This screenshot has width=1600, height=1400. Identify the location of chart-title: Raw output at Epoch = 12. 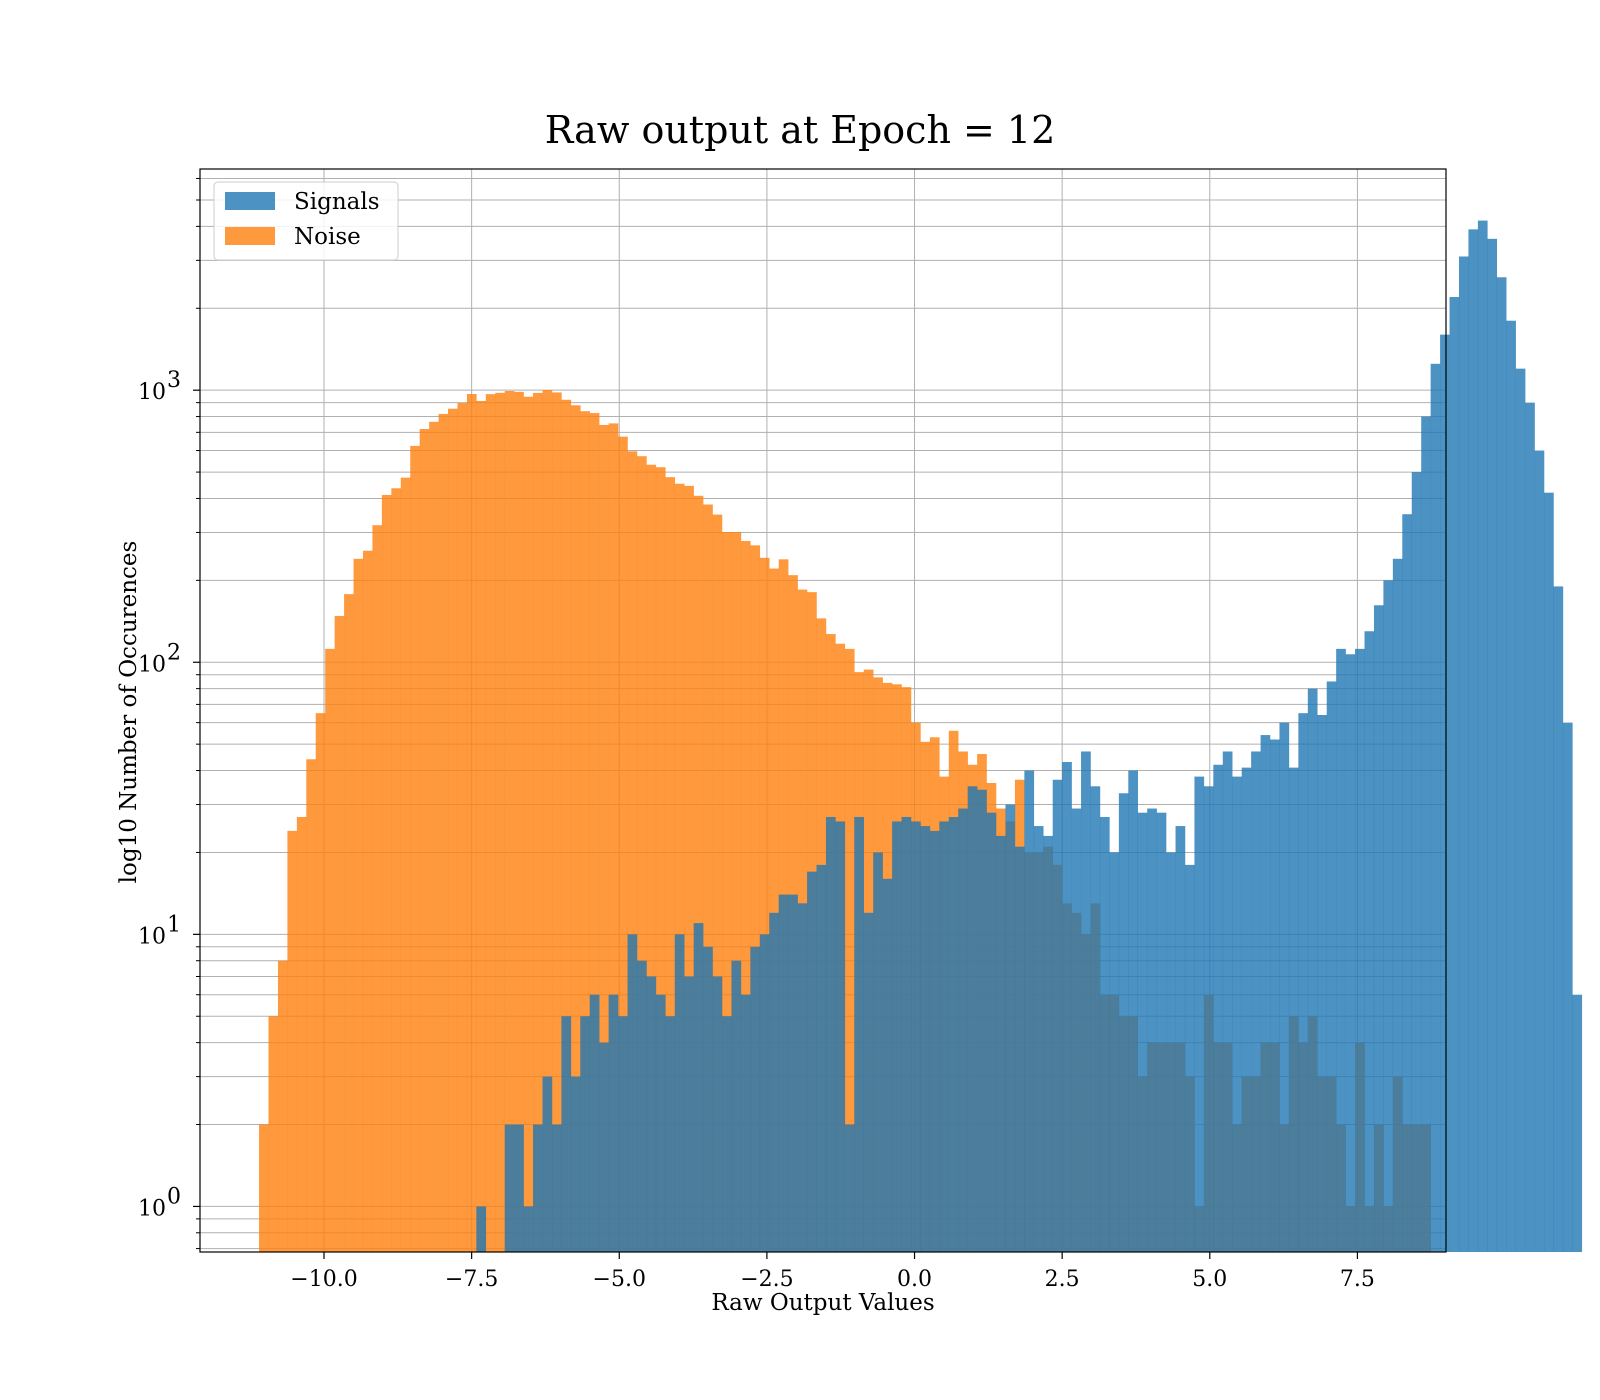
(800, 130).